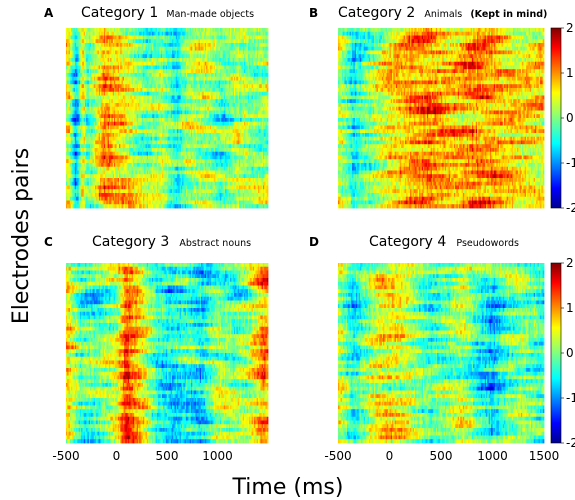 The image size is (575, 500). What do you see at coordinates (171, 240) in the screenshot?
I see `panel-c-title: Category 3 Abstract nouns` at bounding box center [171, 240].